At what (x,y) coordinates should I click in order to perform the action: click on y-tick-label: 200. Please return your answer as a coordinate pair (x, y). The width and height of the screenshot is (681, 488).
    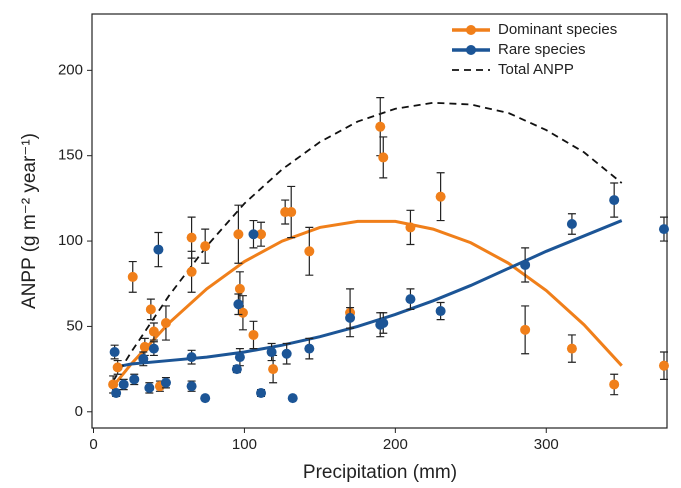
    Looking at the image, I should click on (70, 69).